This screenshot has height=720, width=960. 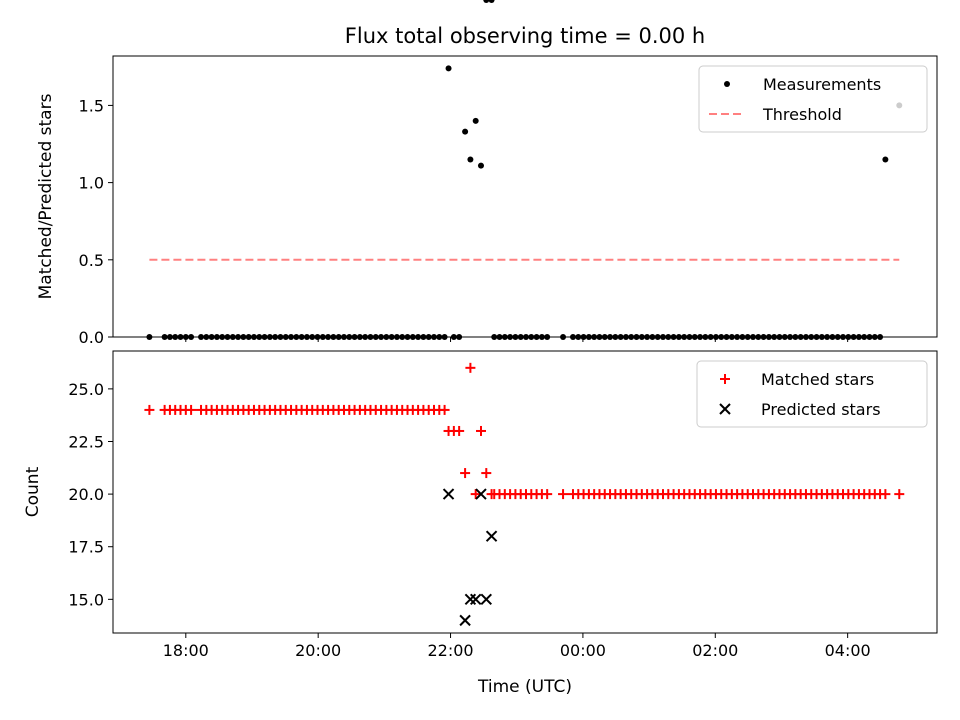 I want to click on y-axis-label: Count, so click(x=33, y=491).